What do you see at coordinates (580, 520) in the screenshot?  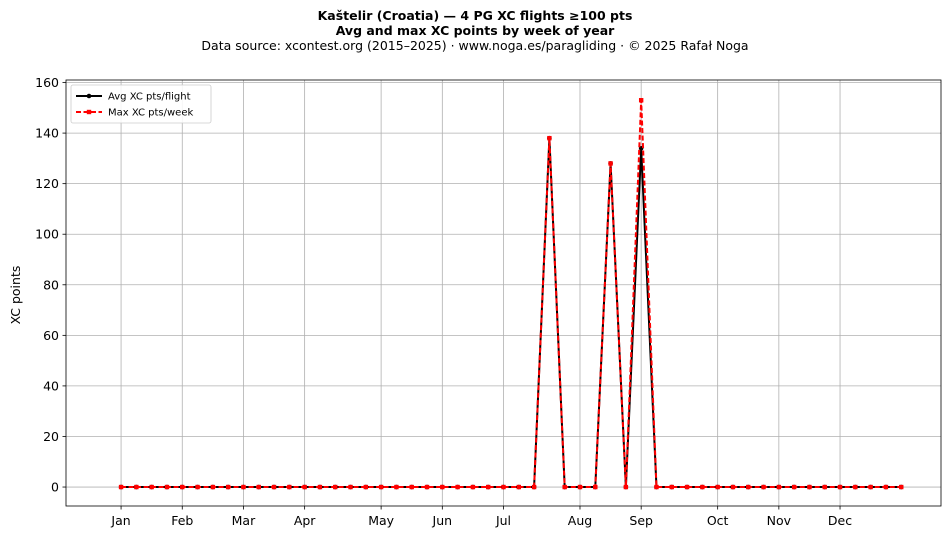 I see `x-tick-label: Aug` at bounding box center [580, 520].